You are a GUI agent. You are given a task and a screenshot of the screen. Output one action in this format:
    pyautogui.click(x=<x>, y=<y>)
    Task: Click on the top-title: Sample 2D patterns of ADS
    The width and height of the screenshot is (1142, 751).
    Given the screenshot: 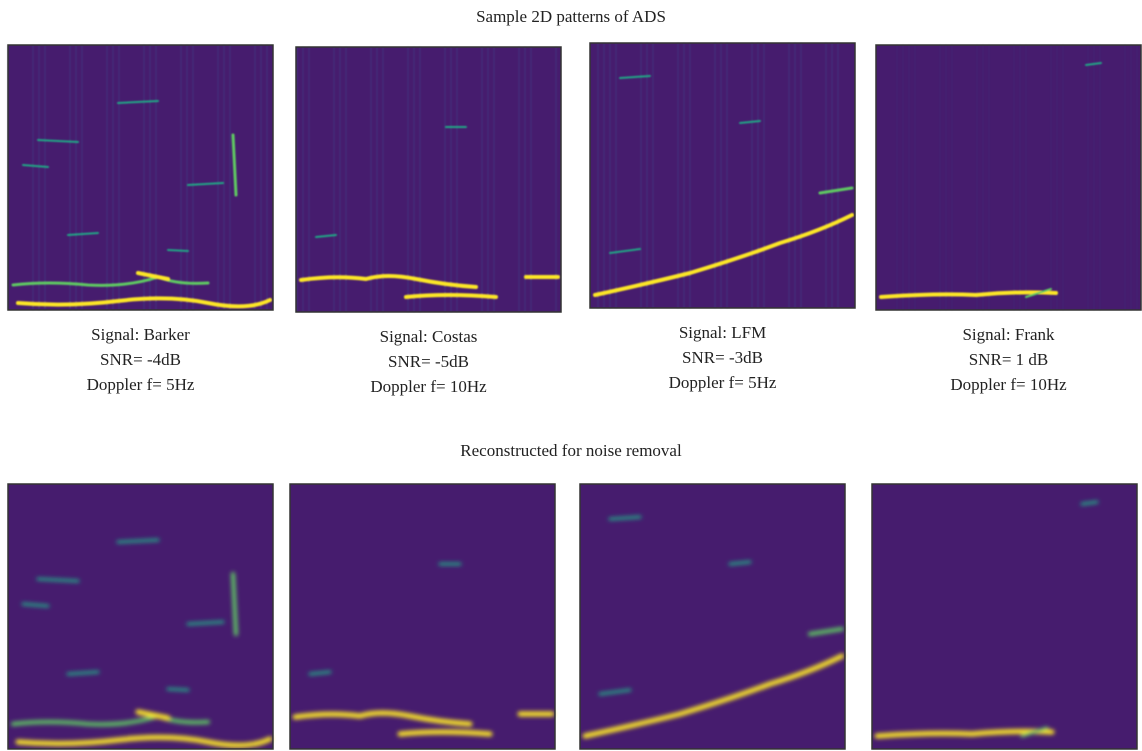 What is the action you would take?
    pyautogui.click(x=571, y=16)
    